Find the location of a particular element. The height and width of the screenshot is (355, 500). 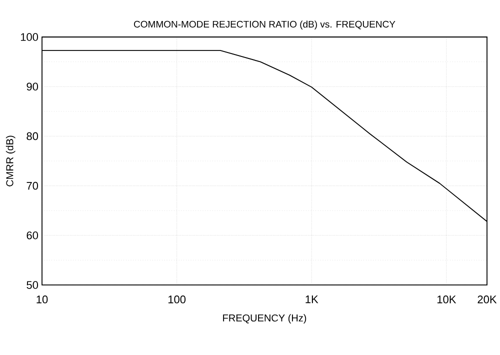

x-tick-label: 1K is located at coordinates (312, 300).